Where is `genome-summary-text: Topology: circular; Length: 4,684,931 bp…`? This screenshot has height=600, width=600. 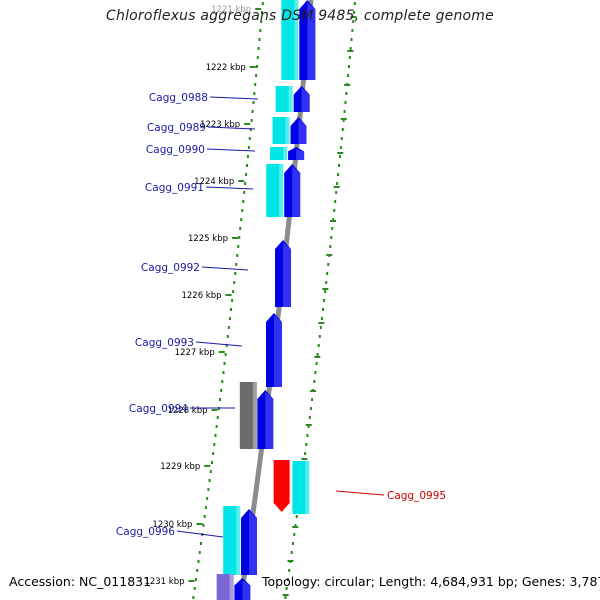
genome-summary-text: Topology: circular; Length: 4,684,931 bp… is located at coordinates (431, 581).